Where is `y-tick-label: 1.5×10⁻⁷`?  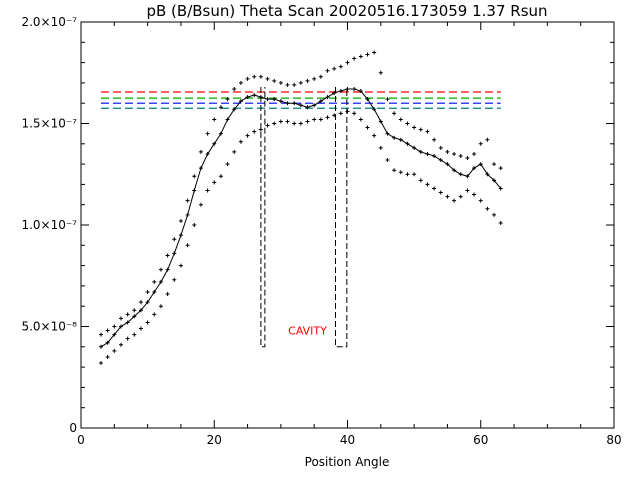
y-tick-label: 1.5×10⁻⁷ is located at coordinates (49, 124).